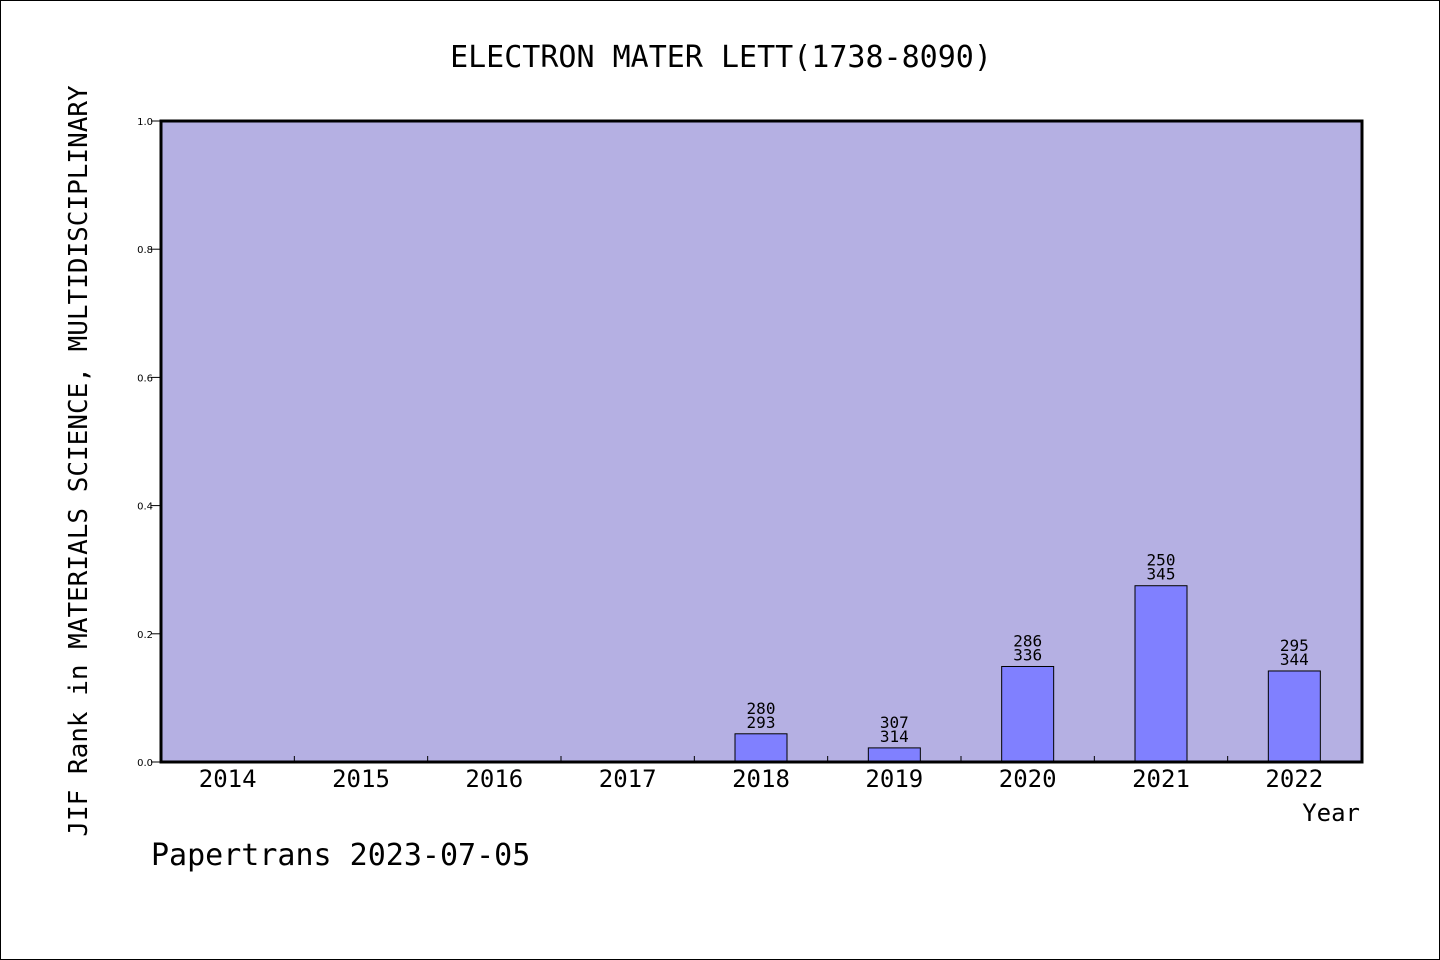 The width and height of the screenshot is (1440, 960). What do you see at coordinates (628, 779) in the screenshot?
I see `x-tick-label: 2017` at bounding box center [628, 779].